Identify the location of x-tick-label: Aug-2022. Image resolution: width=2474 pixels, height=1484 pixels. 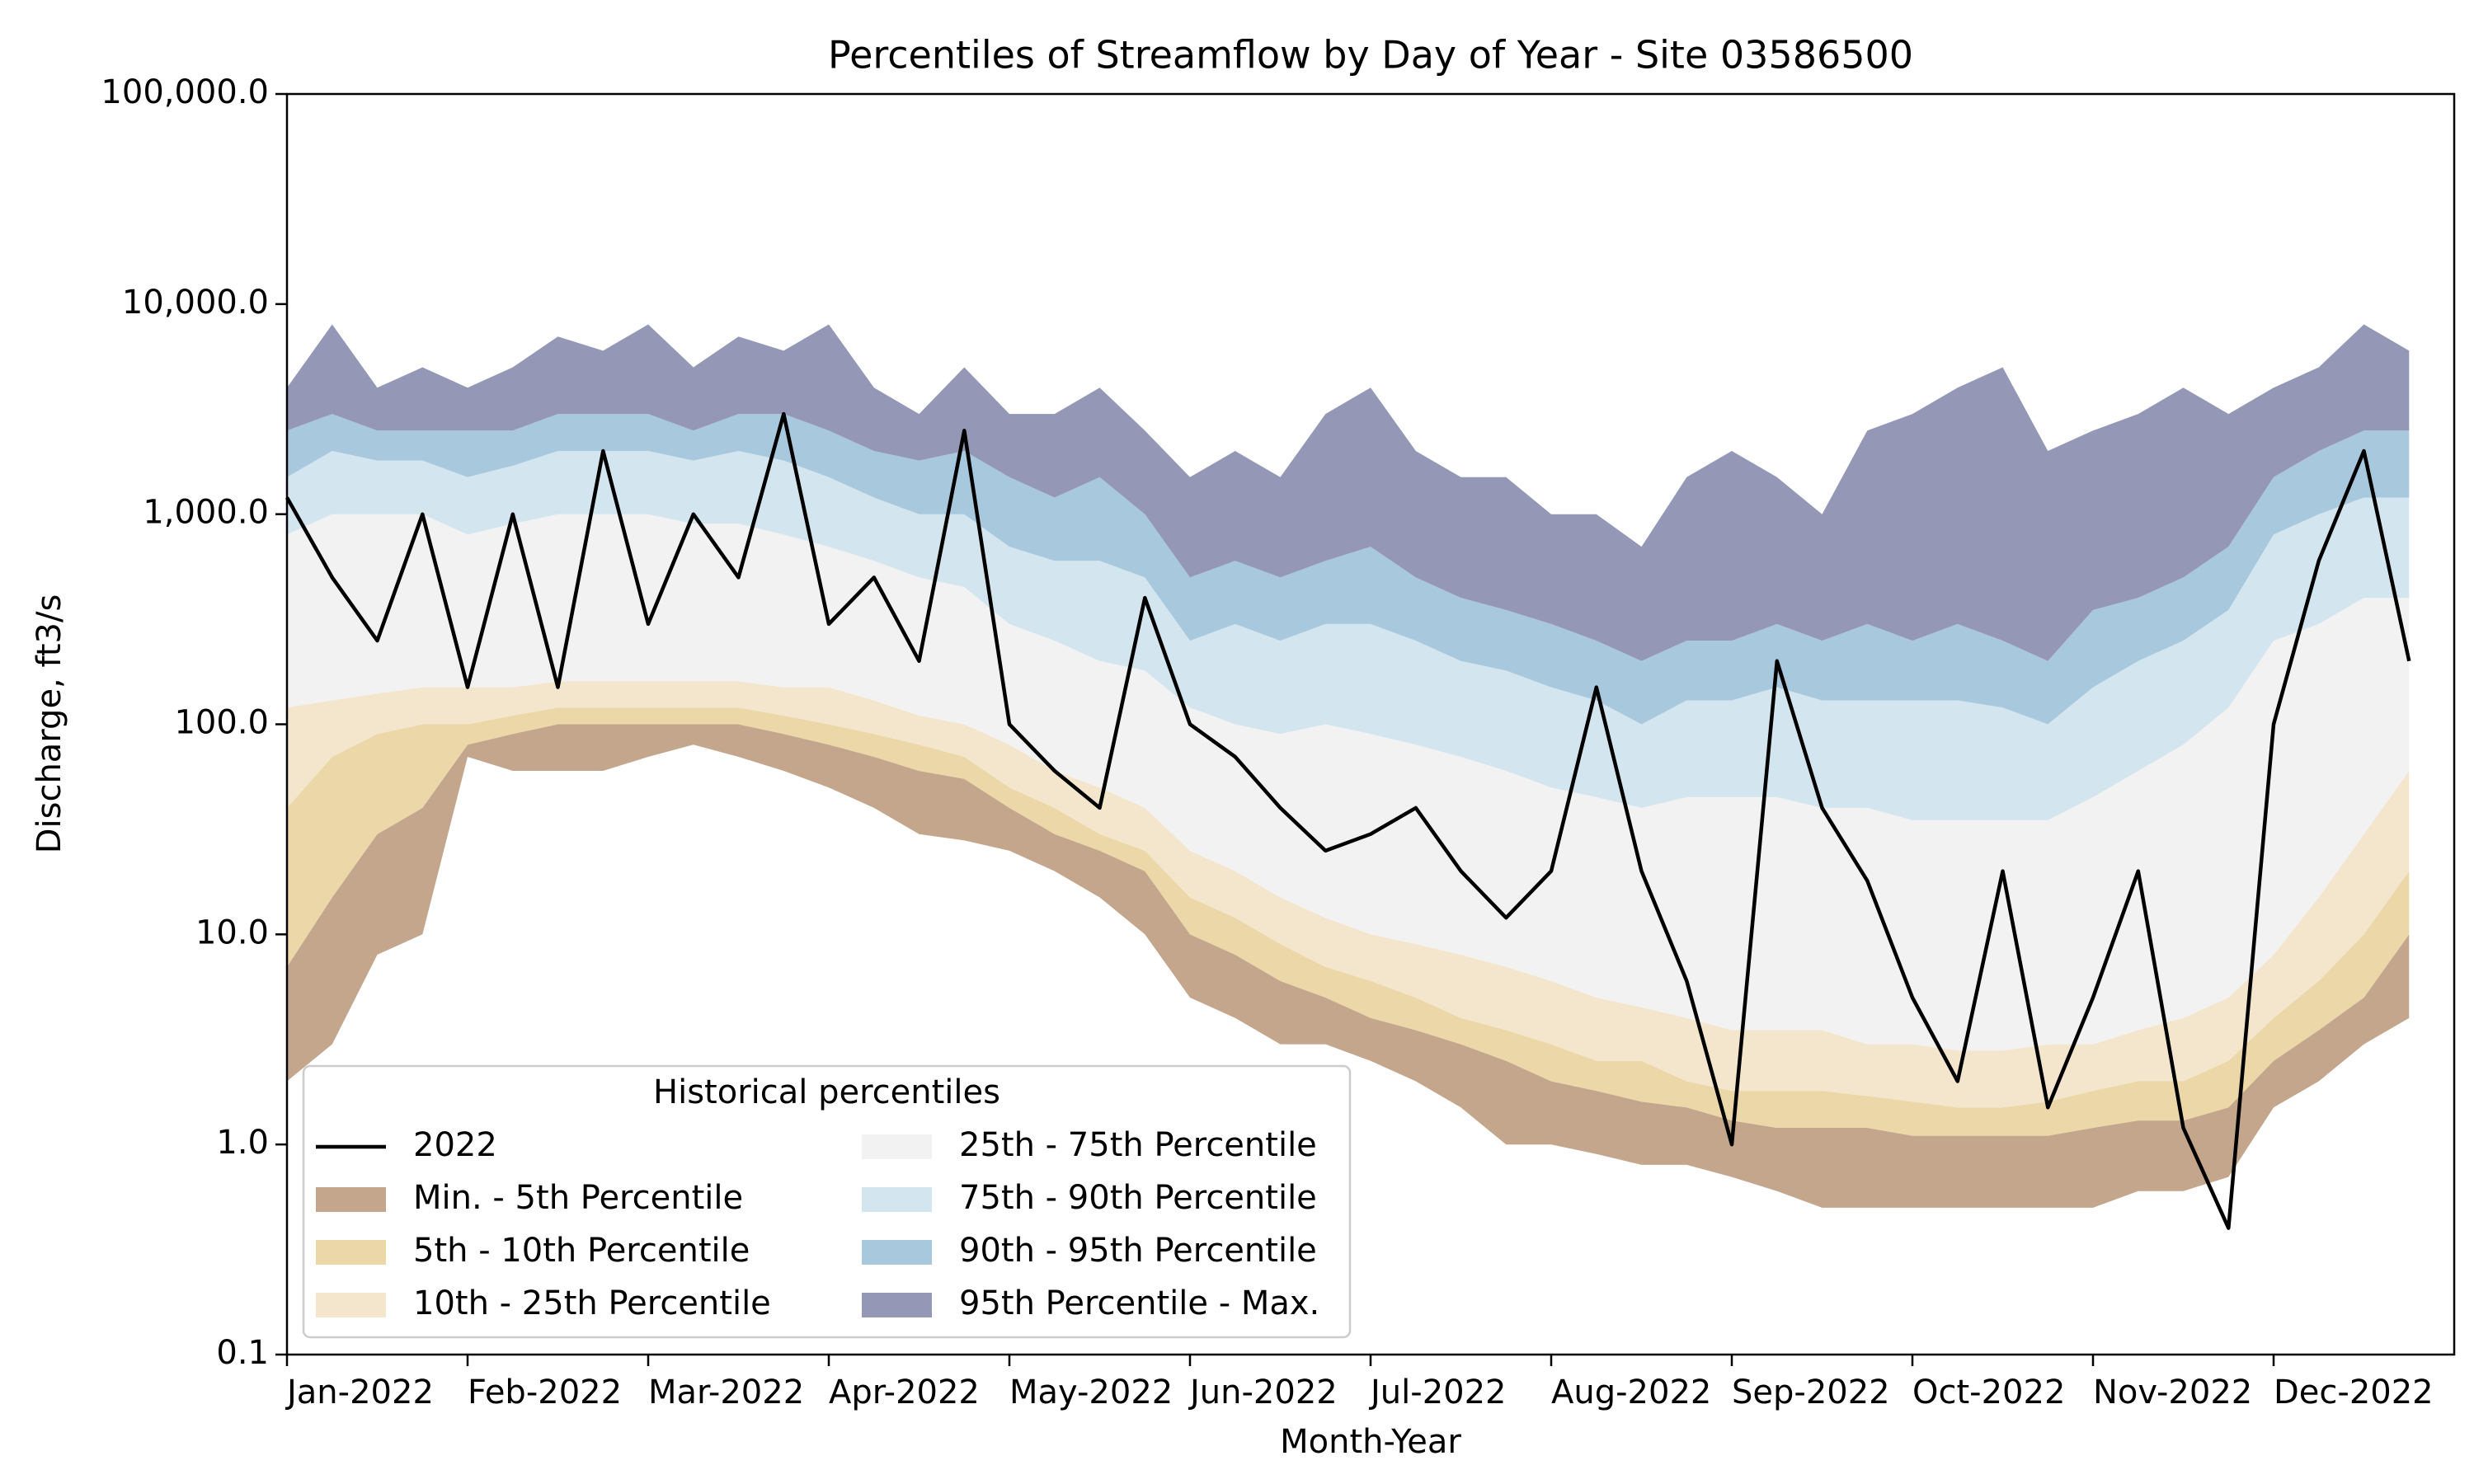
(1631, 1392).